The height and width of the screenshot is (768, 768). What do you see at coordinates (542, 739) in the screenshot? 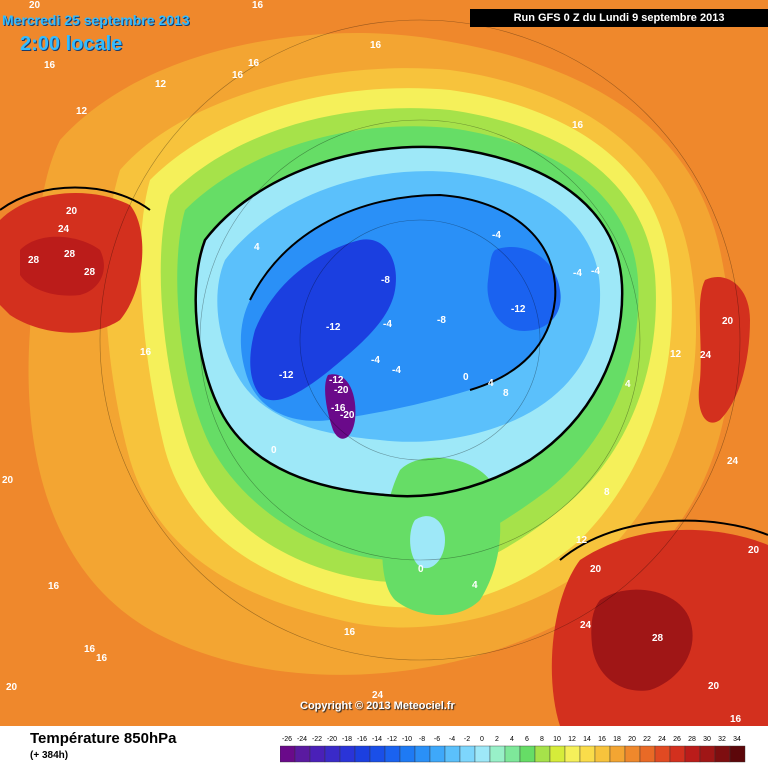
I see `legend-tick-label: 8` at bounding box center [542, 739].